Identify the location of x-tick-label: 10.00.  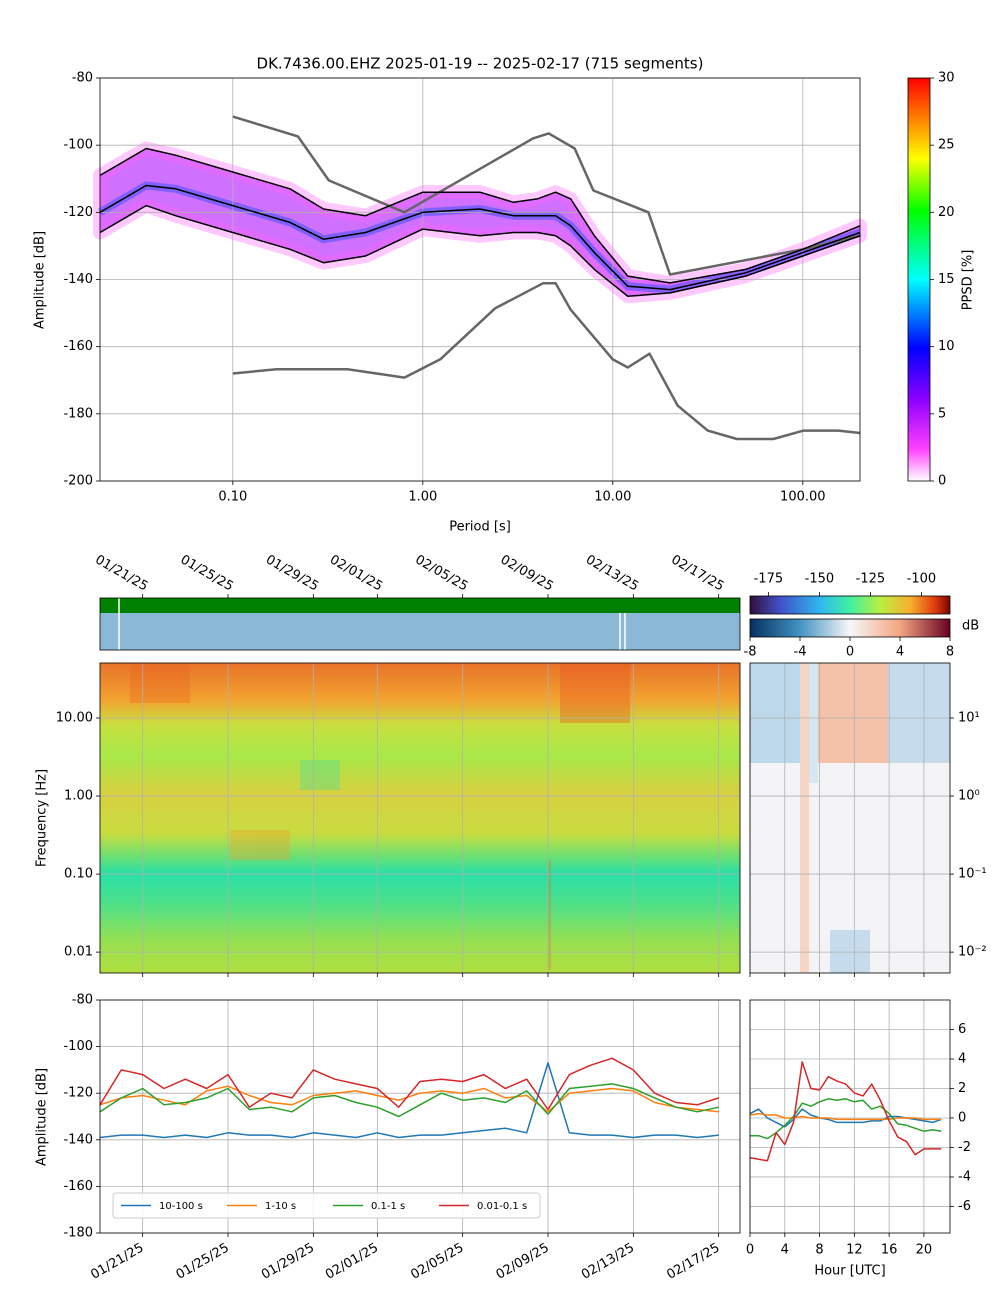
(612, 497).